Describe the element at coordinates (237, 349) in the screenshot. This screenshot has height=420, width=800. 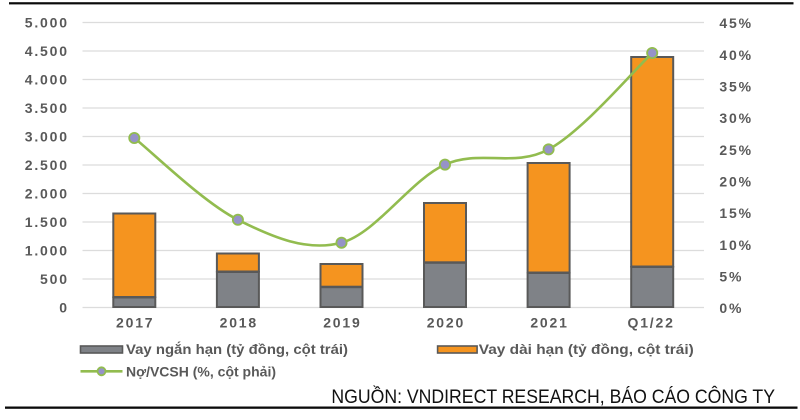
I see `svg-text:Vay ngắn hạn (tỷ đồng, cột trá: Vay ngắn hạn (tỷ đồng, cột trái)` at that location.